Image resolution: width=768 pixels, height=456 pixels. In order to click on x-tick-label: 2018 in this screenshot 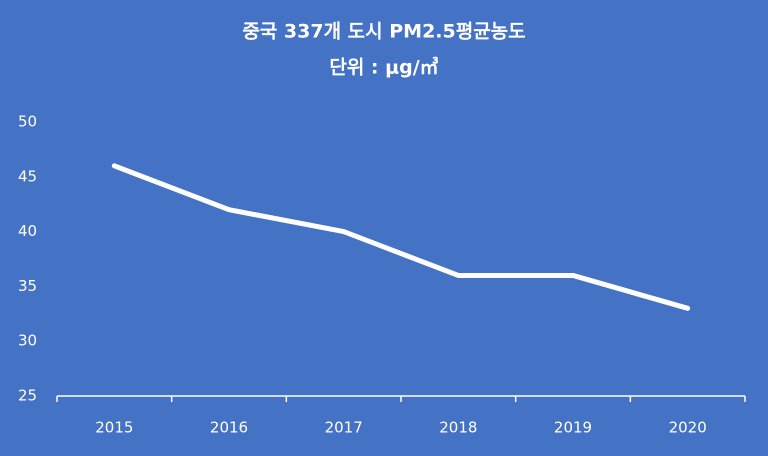, I will do `click(458, 428)`.